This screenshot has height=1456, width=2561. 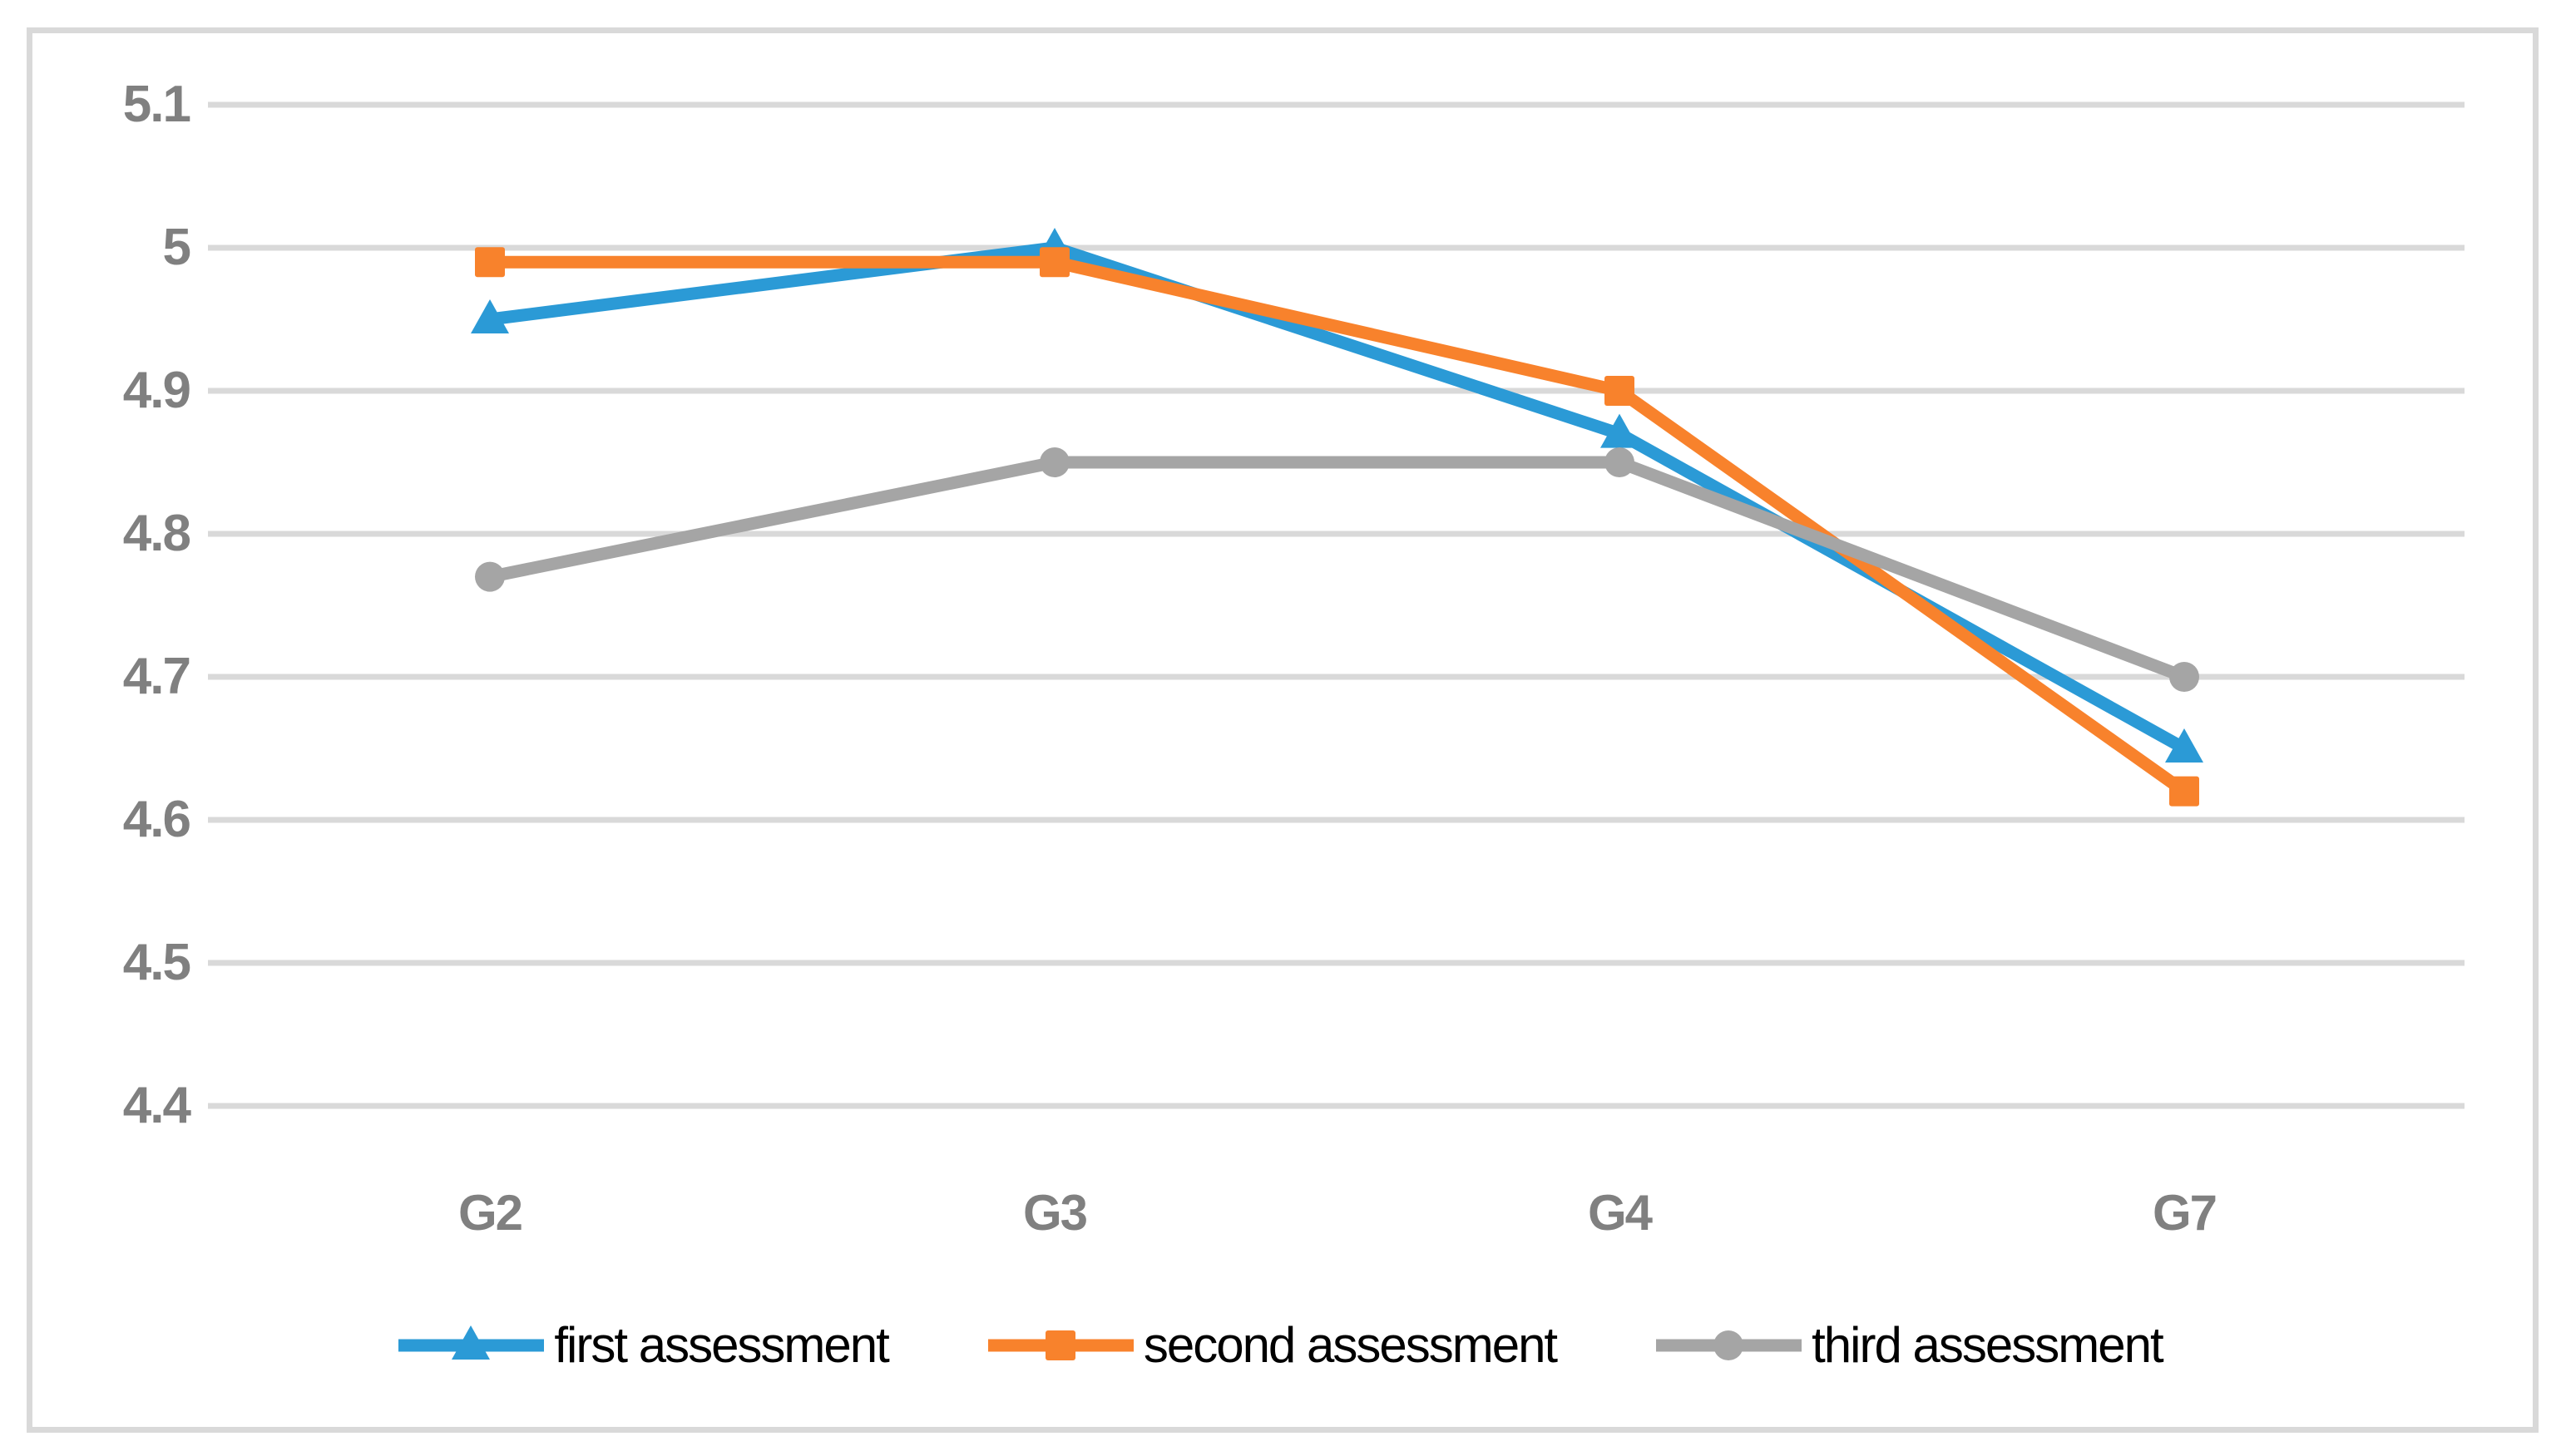 I want to click on series-line-third-assessment, so click(x=1338, y=570).